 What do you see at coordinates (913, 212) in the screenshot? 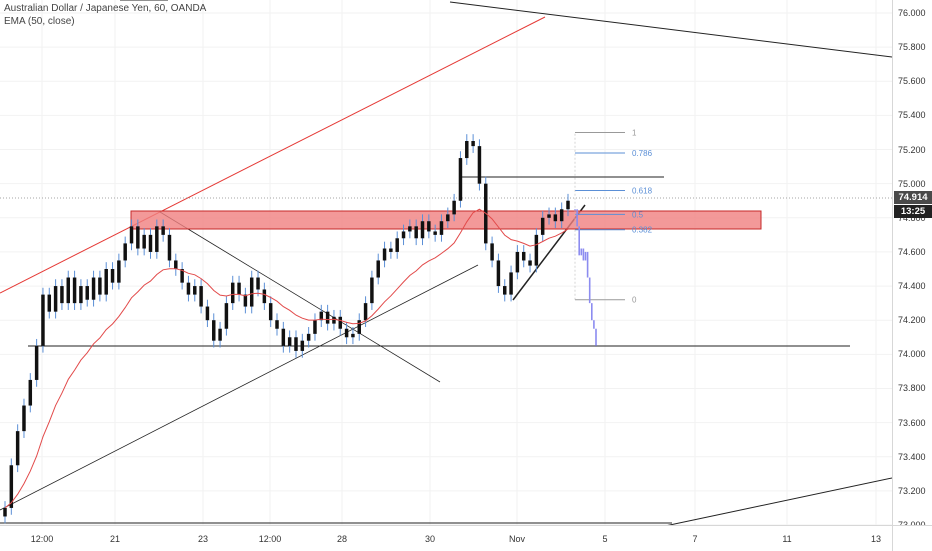
I see `bar-countdown-badge: 13:25` at bounding box center [913, 212].